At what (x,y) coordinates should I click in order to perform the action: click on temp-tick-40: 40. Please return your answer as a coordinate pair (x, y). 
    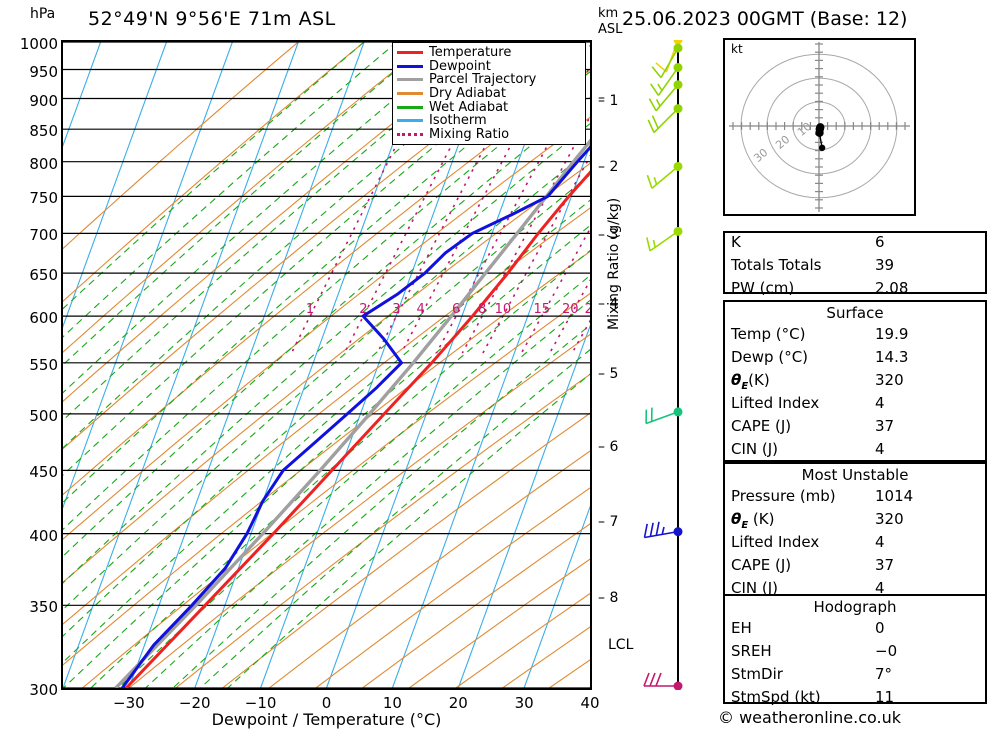
    Looking at the image, I should click on (590, 703).